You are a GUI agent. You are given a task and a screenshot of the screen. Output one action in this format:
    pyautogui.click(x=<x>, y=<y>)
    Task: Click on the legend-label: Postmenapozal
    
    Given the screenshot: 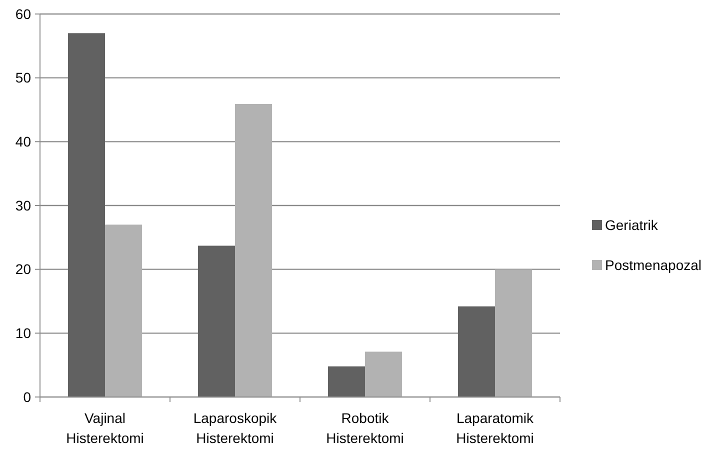 What is the action you would take?
    pyautogui.click(x=653, y=264)
    